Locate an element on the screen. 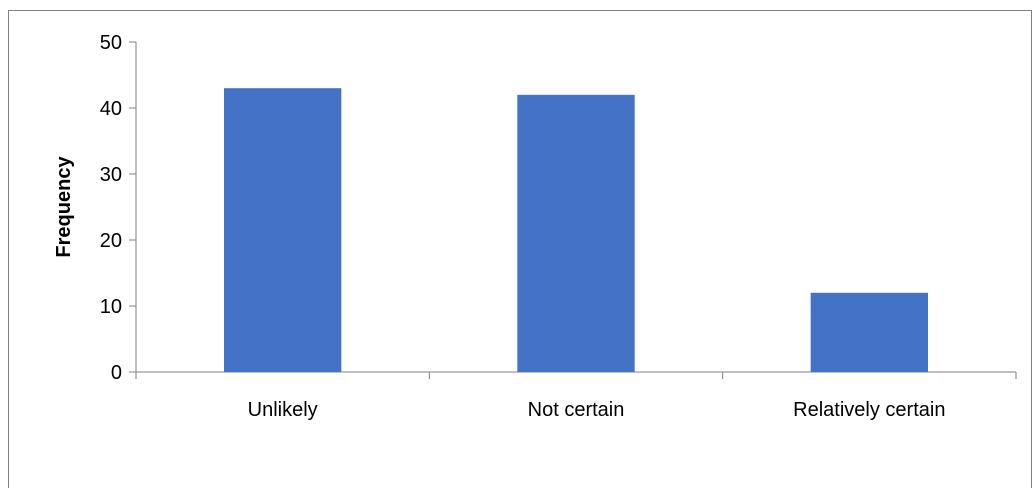 This screenshot has width=1034, height=489. x-tick-label: Unlikely is located at coordinates (283, 410).